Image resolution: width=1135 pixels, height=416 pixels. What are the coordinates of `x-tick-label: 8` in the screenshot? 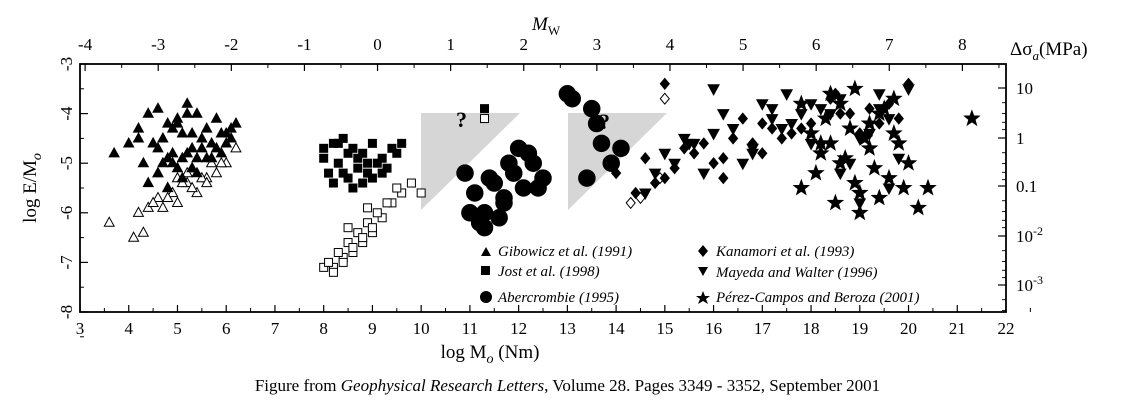 It's located at (323, 328).